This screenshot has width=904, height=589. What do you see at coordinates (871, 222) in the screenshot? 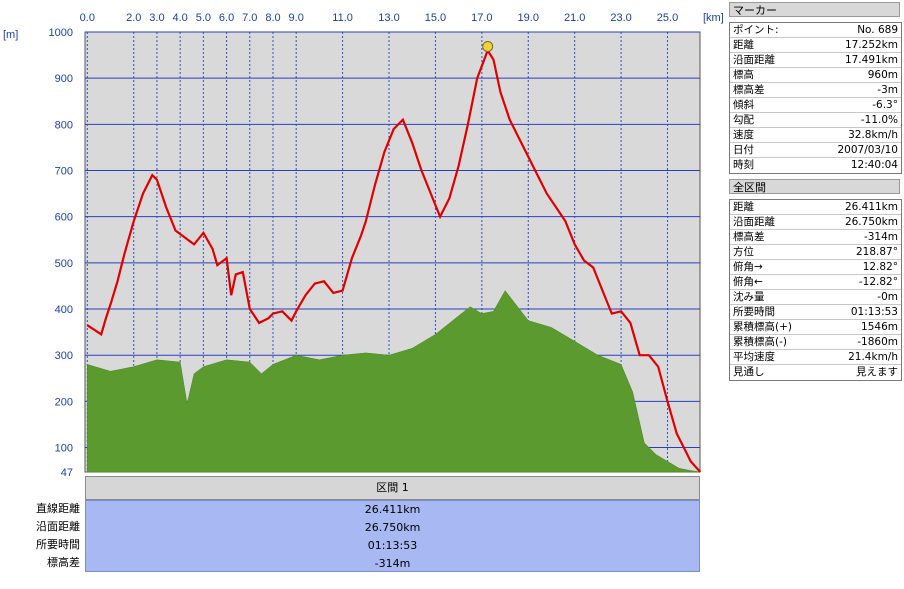
I see `info-value: 26.750km` at bounding box center [871, 222].